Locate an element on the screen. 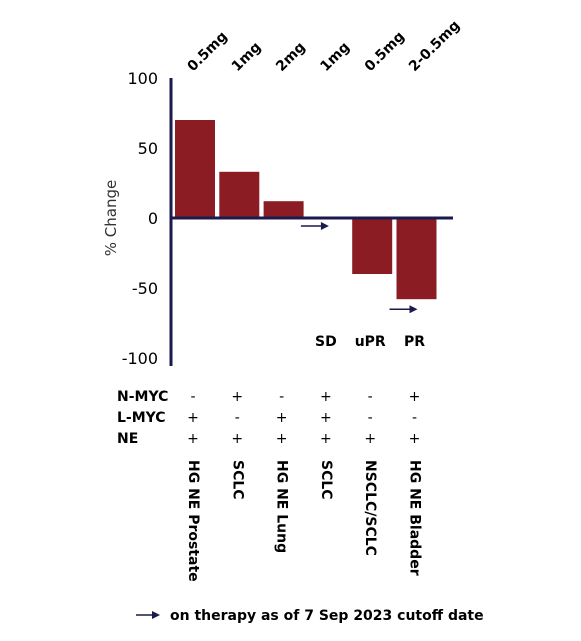 The width and height of the screenshot is (581, 641). y-tick-label: 50 is located at coordinates (148, 148).